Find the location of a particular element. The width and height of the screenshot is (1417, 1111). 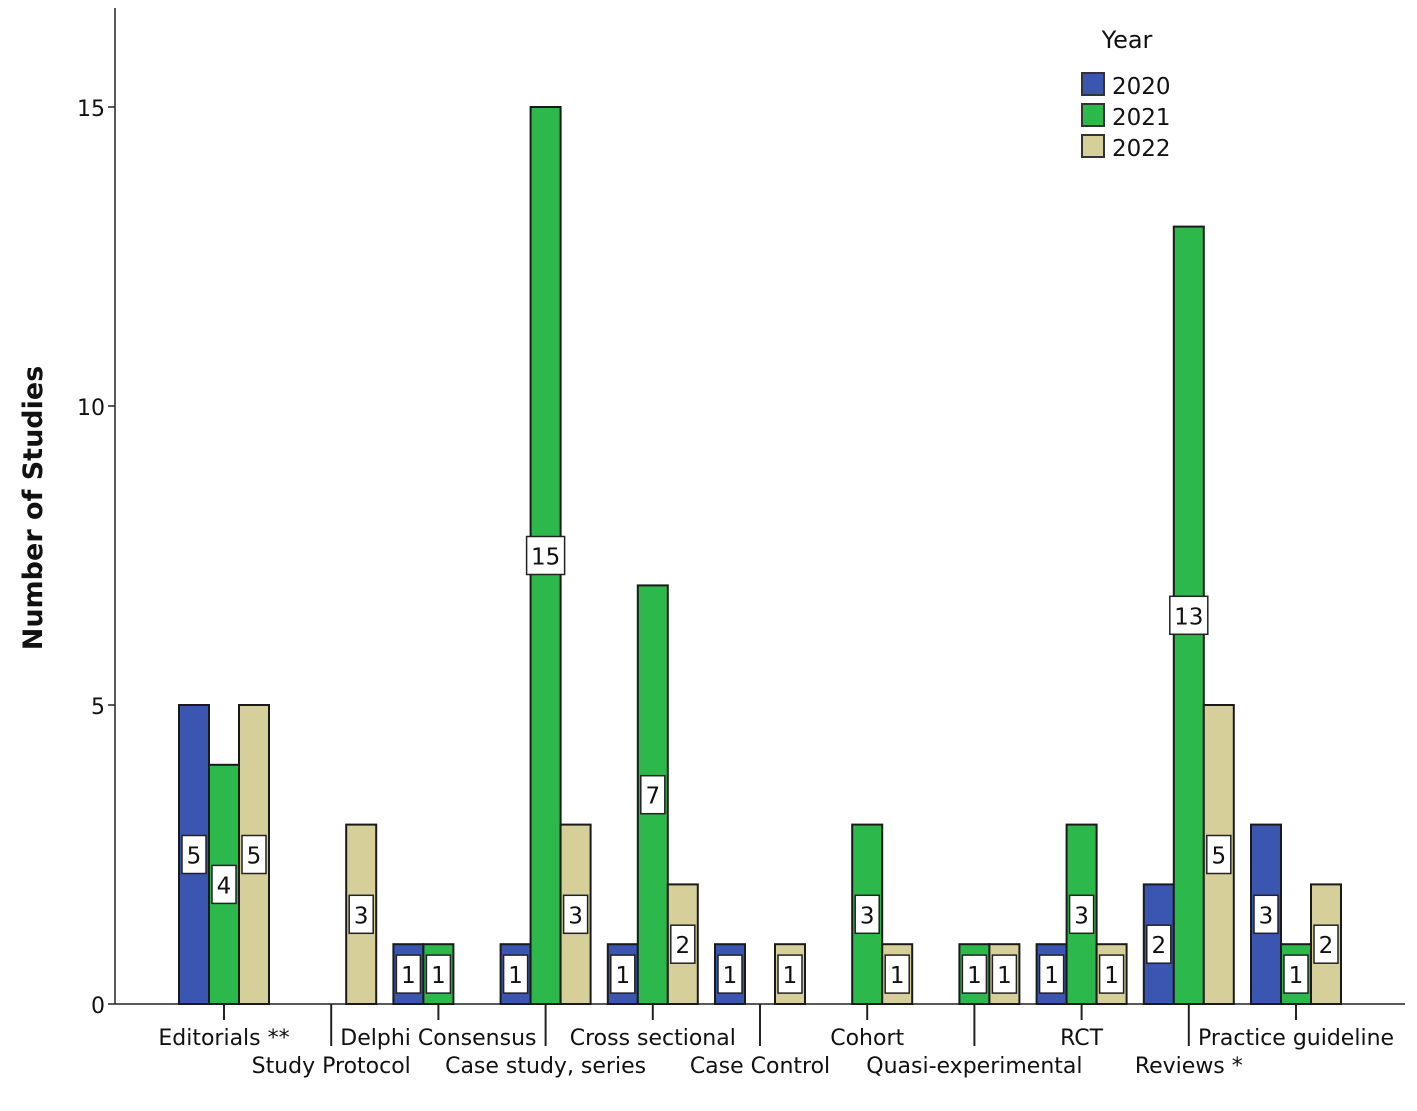

legend-swatch-2020 is located at coordinates (1093, 84).